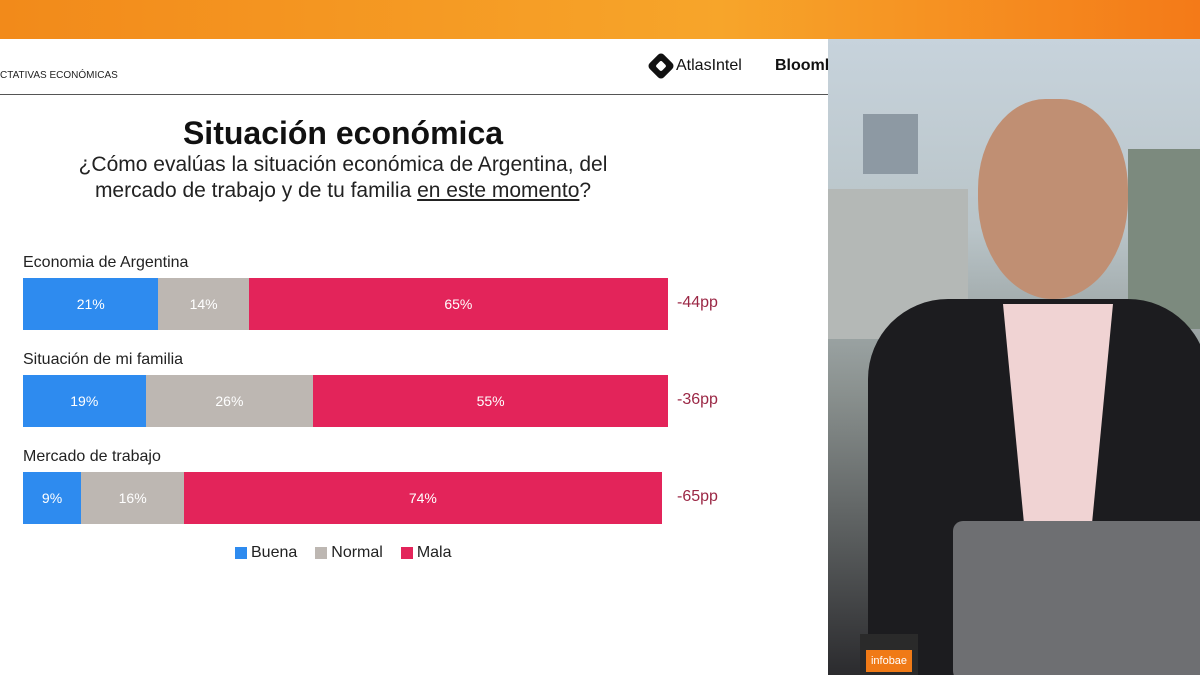 This screenshot has height=675, width=1200. What do you see at coordinates (52, 498) in the screenshot?
I see `bar-segment-buena: 9%` at bounding box center [52, 498].